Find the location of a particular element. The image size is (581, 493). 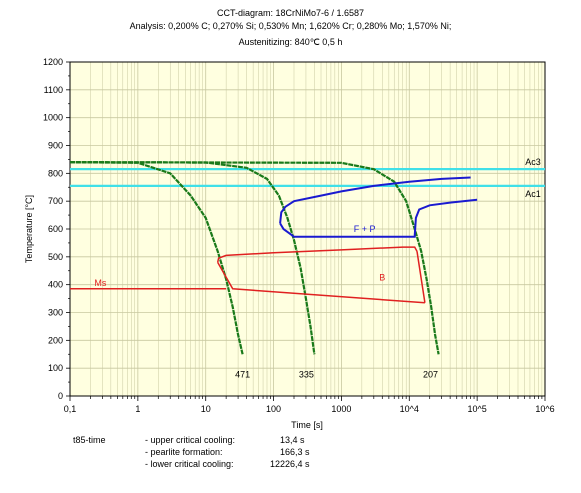

region-label: F + P is located at coordinates (365, 229).